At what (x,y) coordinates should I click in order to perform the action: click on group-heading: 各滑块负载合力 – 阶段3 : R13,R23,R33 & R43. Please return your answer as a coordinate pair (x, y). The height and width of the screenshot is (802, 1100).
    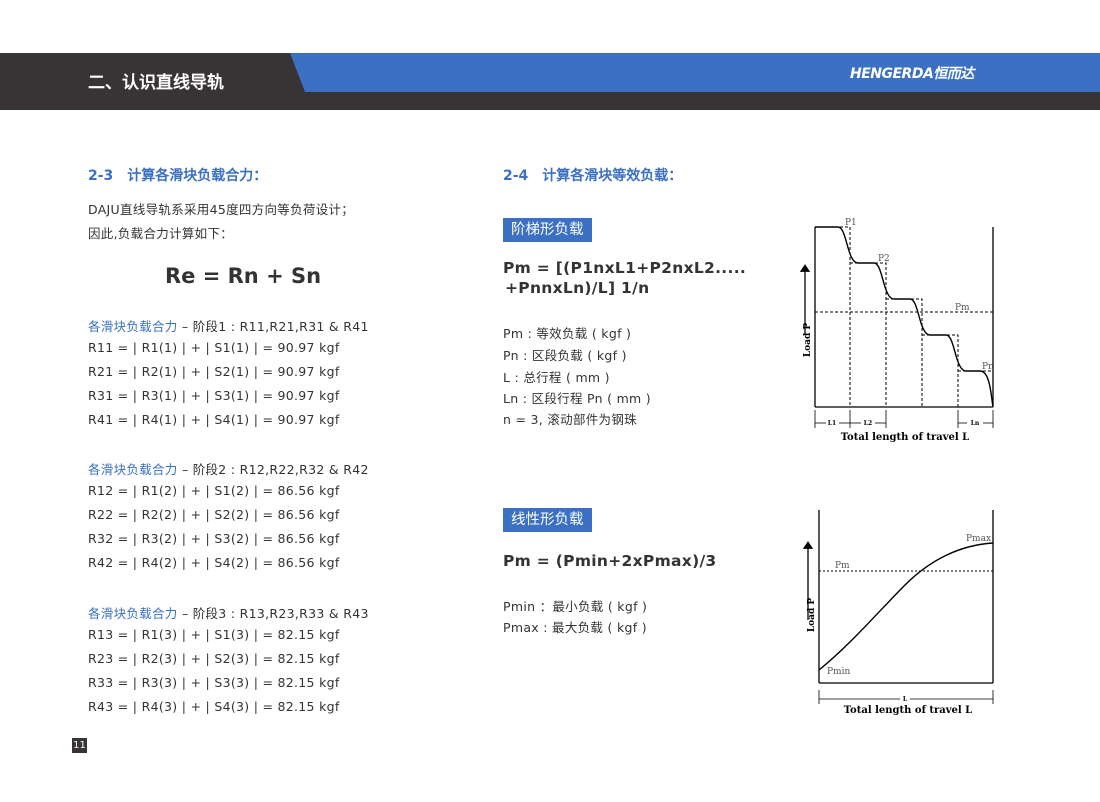
    Looking at the image, I should click on (228, 612).